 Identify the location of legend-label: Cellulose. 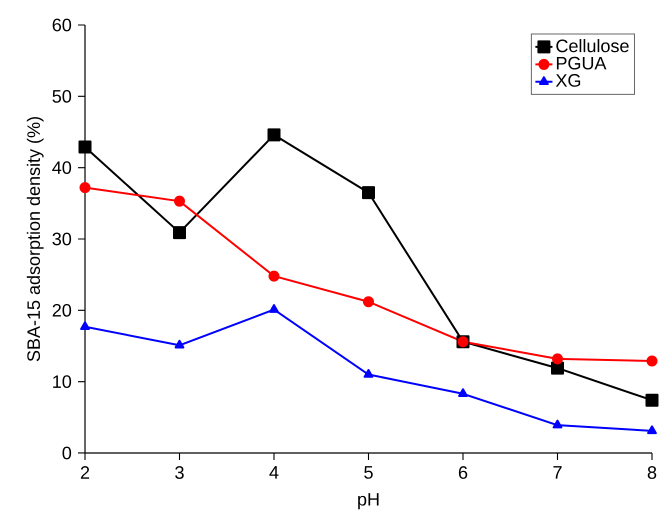
(592, 45).